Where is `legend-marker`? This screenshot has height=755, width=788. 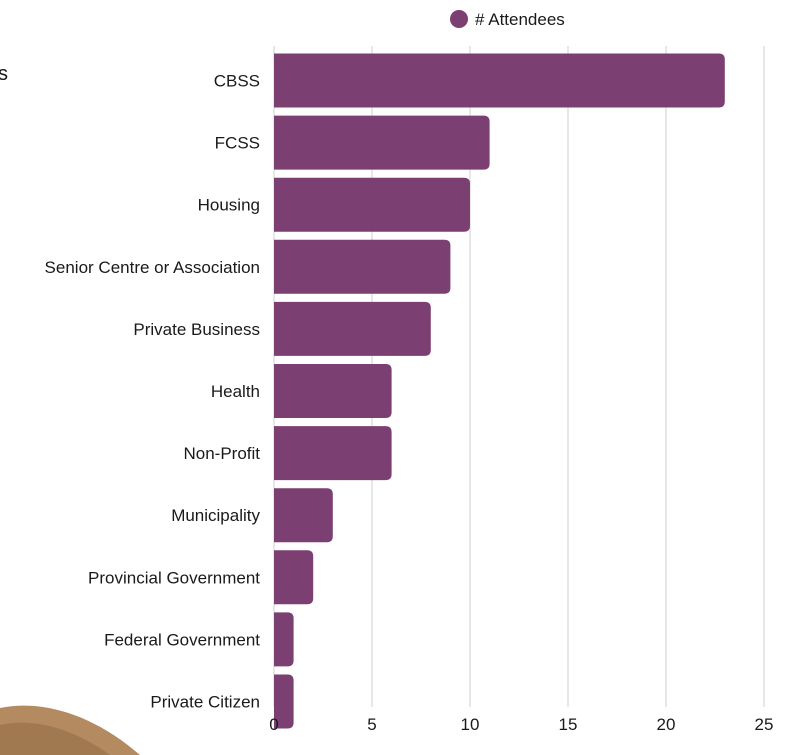 legend-marker is located at coordinates (459, 19).